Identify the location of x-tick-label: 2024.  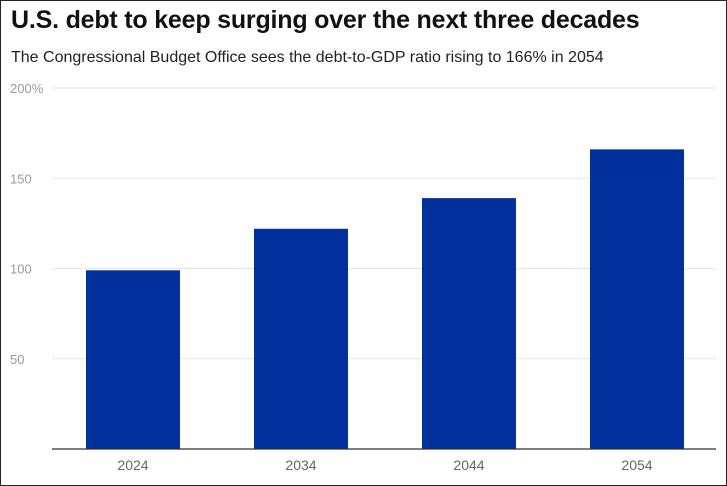
(132, 465).